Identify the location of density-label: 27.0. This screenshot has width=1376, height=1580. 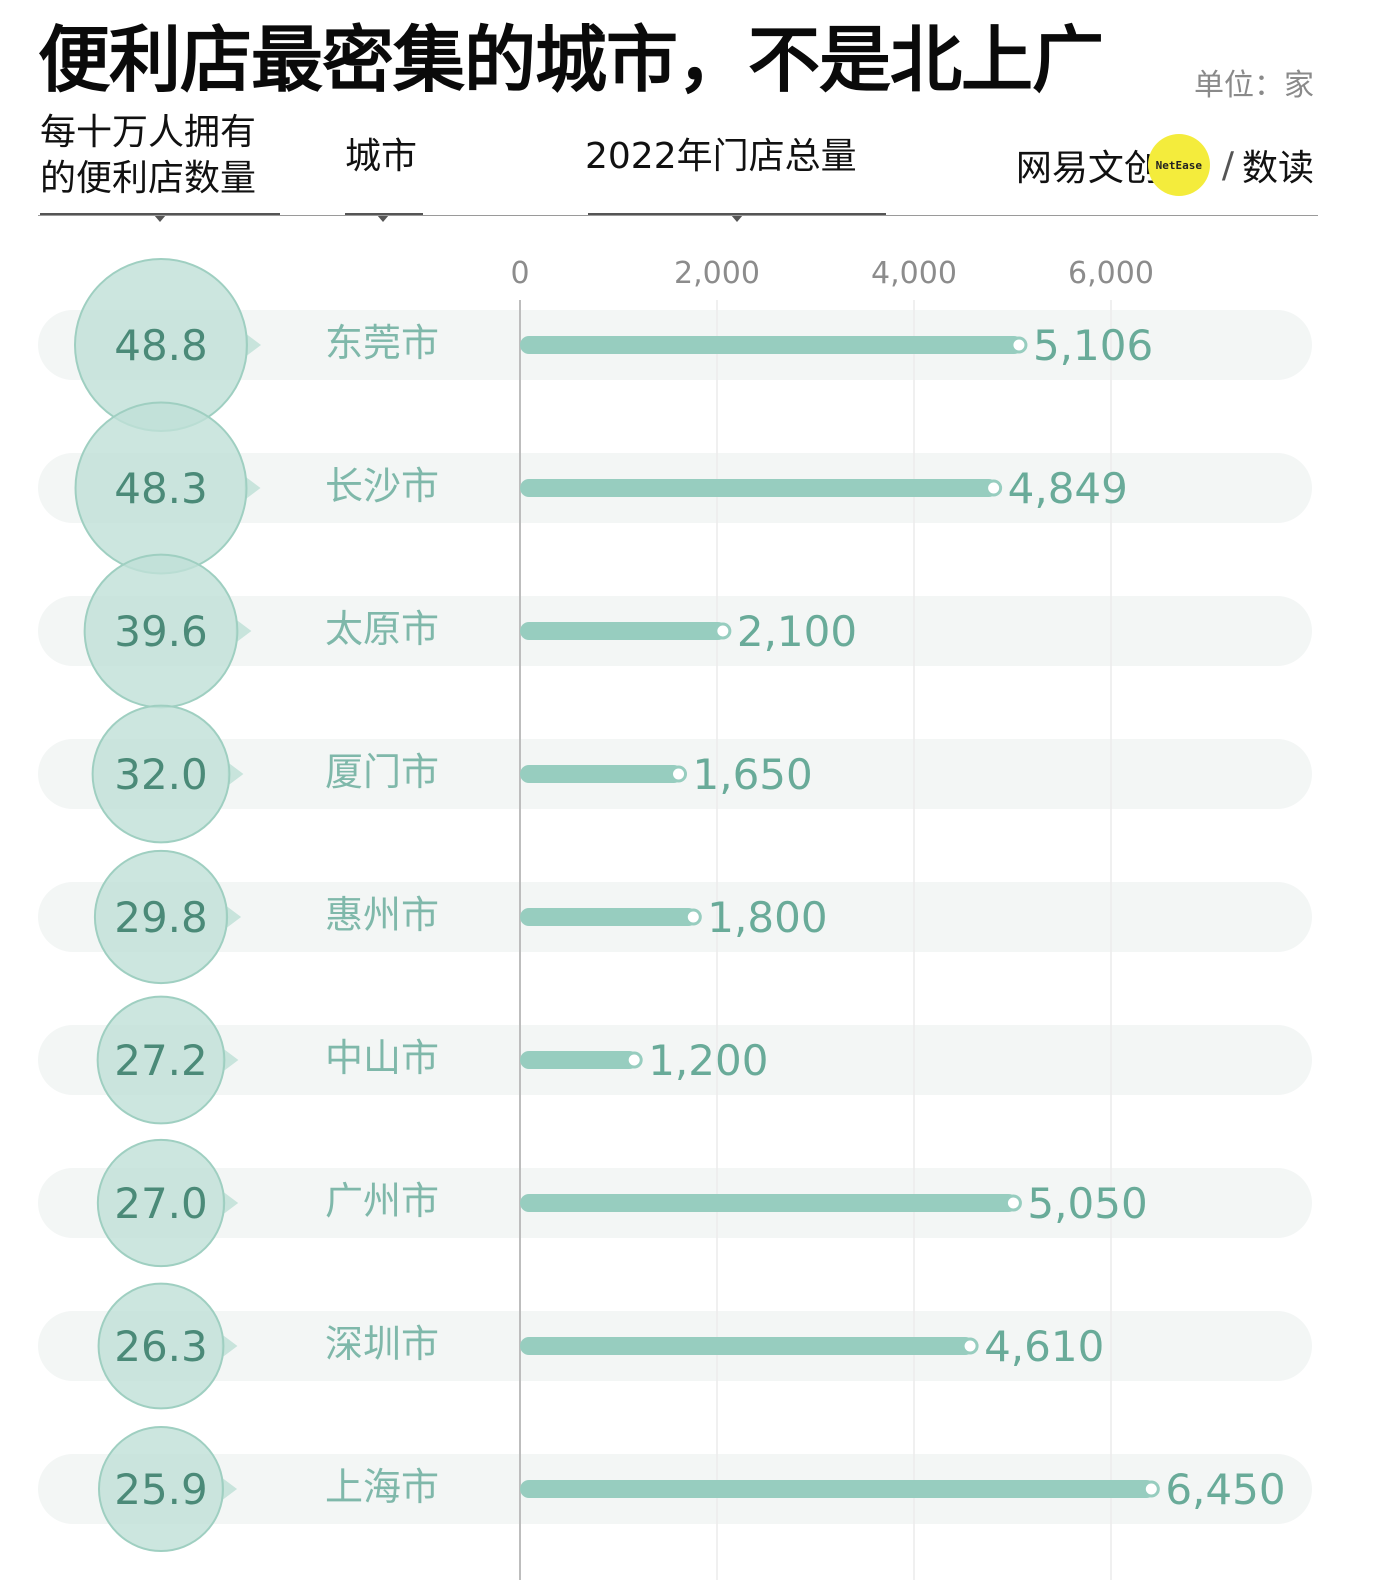
(161, 1203).